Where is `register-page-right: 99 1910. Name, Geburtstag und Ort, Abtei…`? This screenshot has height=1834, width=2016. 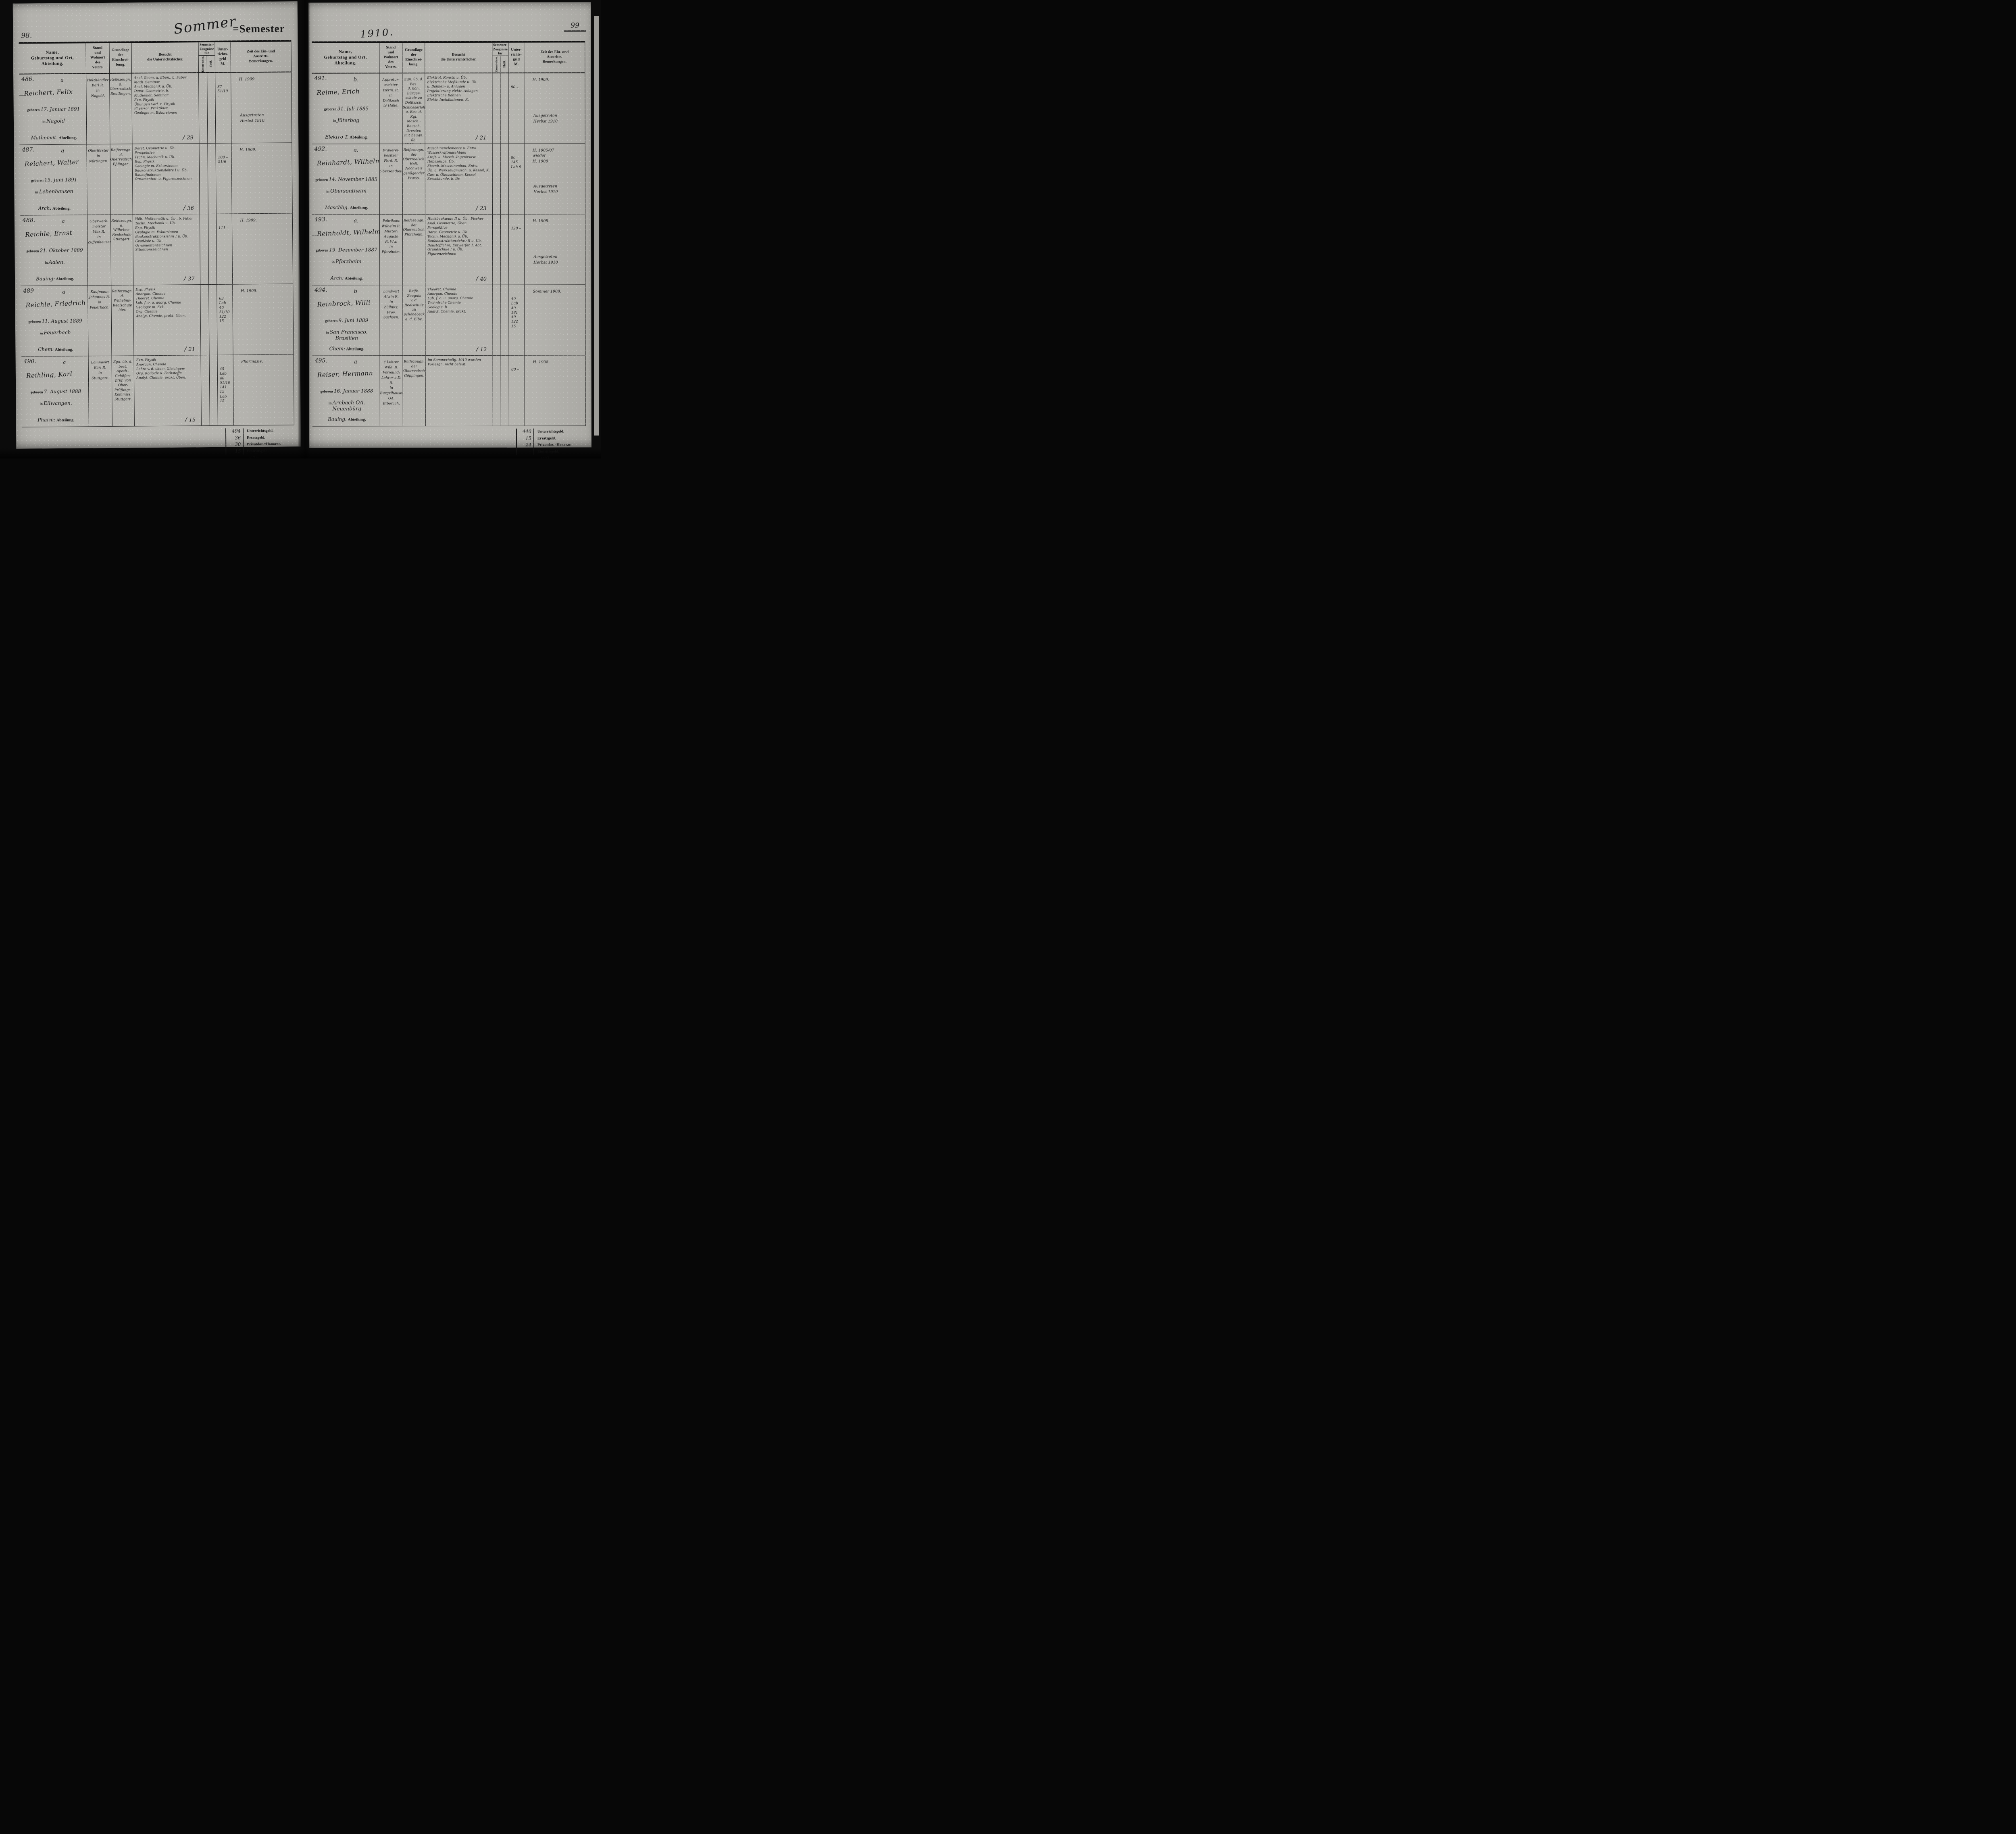
register-page-right: 99 1910. Name, Geburtstag und Ort, Abtei… is located at coordinates (449, 230).